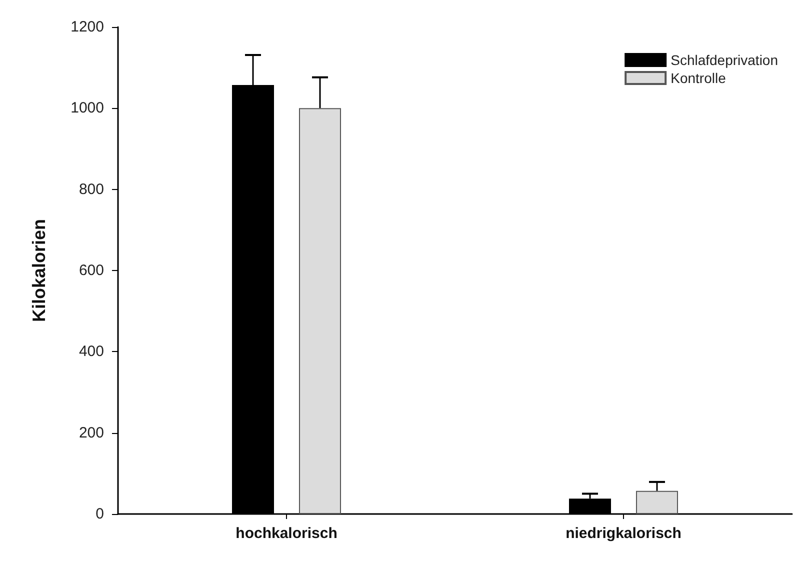 The height and width of the screenshot is (562, 801). What do you see at coordinates (91, 351) in the screenshot?
I see `y-tick-label: 400` at bounding box center [91, 351].